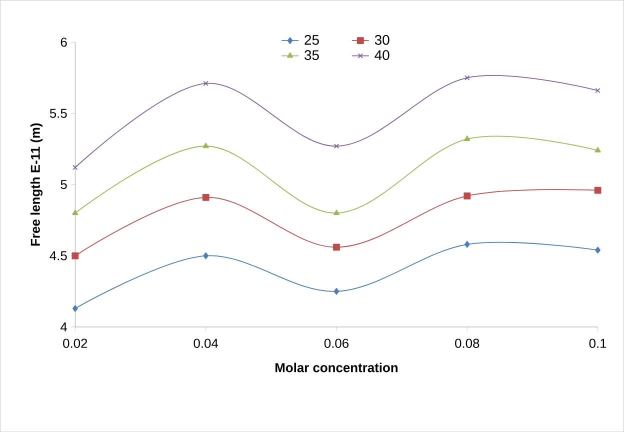 This screenshot has width=624, height=432. Describe the element at coordinates (336, 343) in the screenshot. I see `x-tick-label: 0.06` at that location.